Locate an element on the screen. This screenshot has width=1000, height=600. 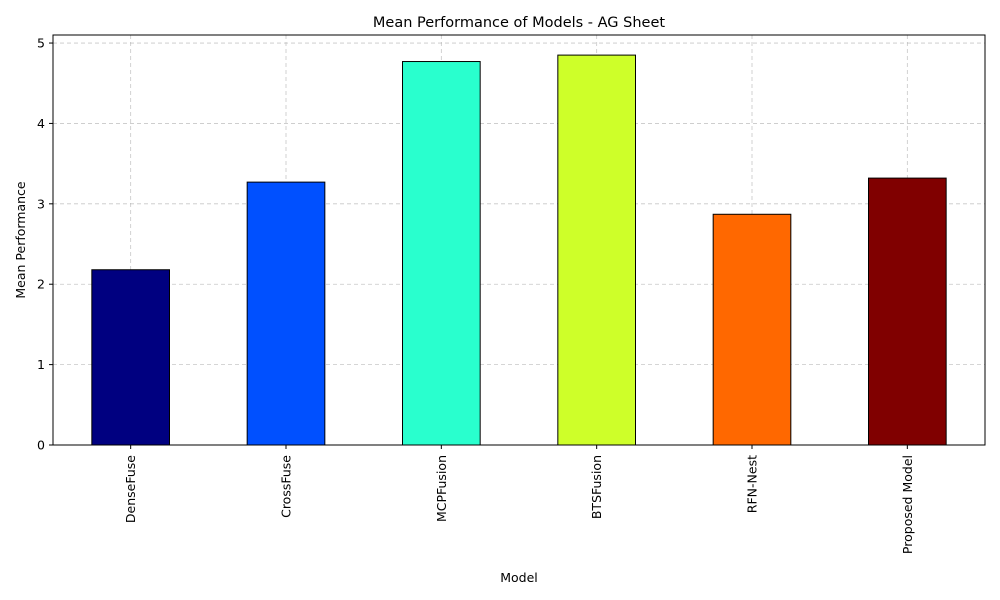
bar-proposed-model is located at coordinates (907, 311).